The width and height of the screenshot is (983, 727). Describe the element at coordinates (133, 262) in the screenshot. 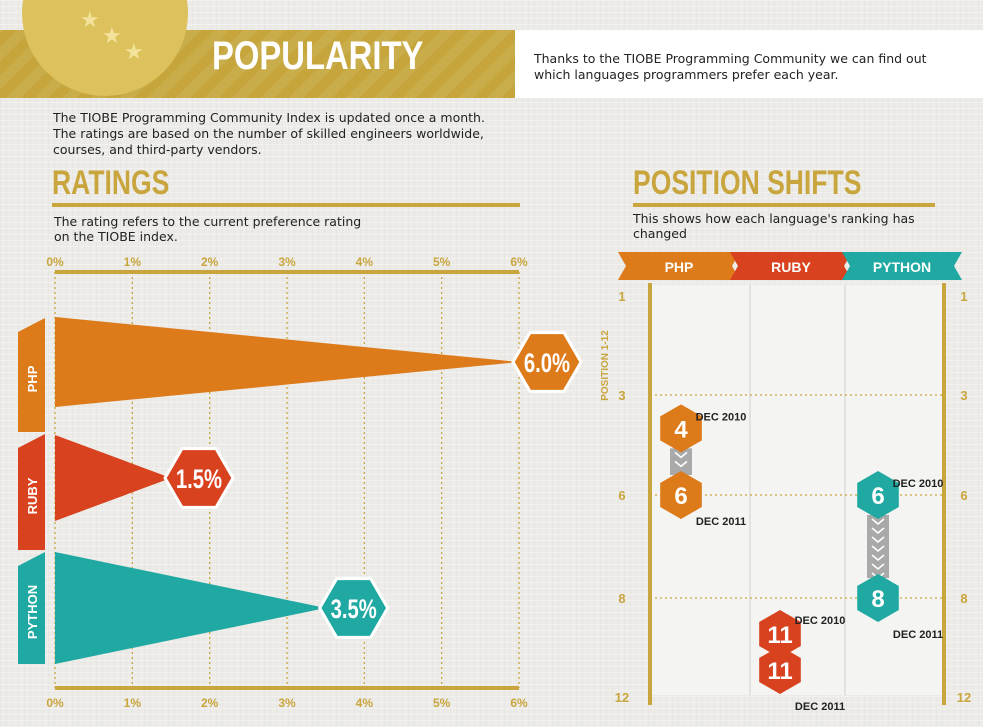

I see `x-tick-label-top: 1%` at that location.